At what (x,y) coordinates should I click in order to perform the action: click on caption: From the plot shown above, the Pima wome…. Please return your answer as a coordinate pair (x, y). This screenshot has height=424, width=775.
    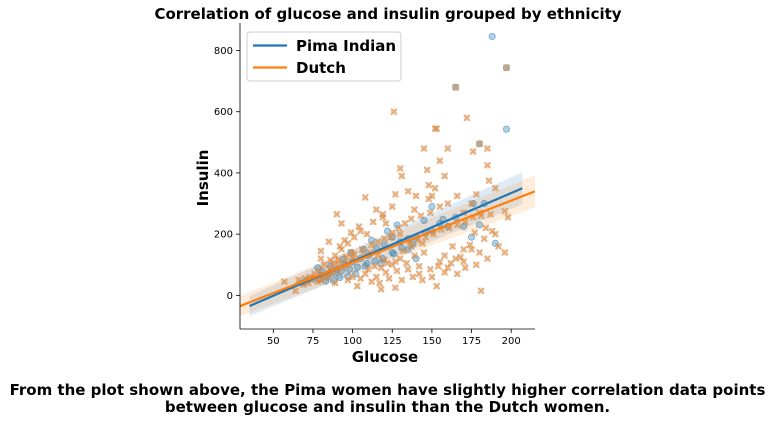
    Looking at the image, I should click on (387, 399).